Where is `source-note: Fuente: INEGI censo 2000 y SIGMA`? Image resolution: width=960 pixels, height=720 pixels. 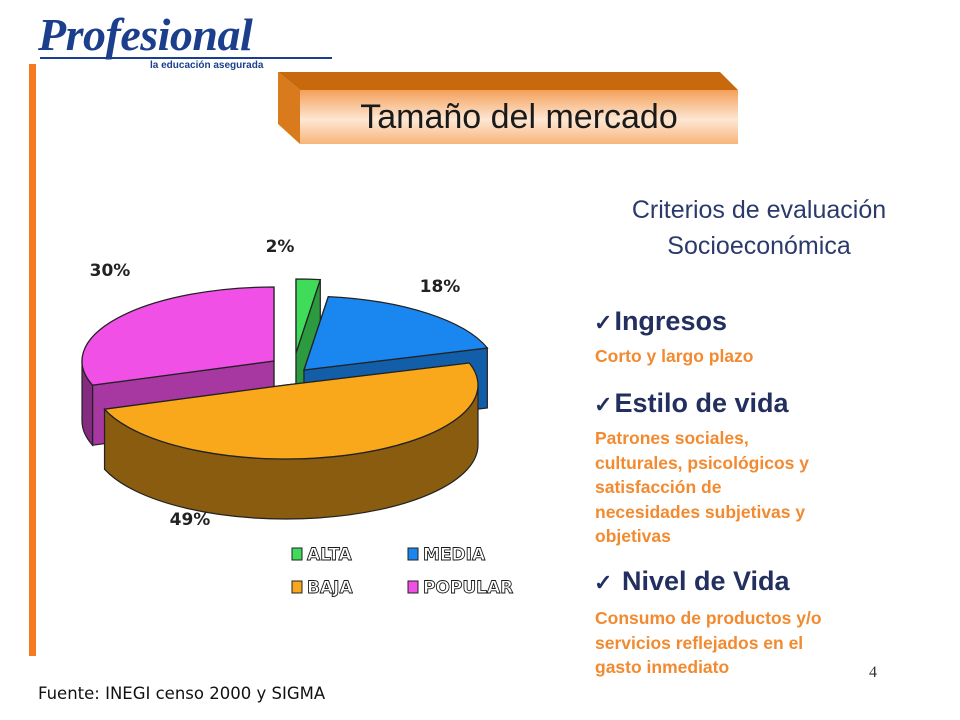
source-note: Fuente: INEGI censo 2000 y SIGMA is located at coordinates (182, 693).